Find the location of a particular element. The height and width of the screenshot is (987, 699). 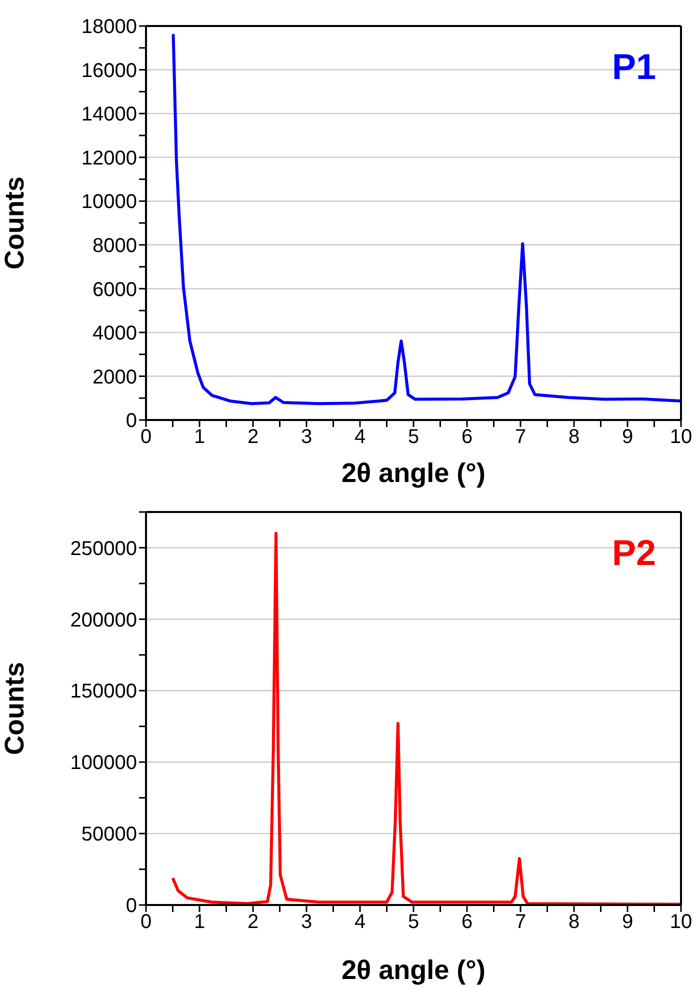

y-tick-label: 2000 is located at coordinates (114, 377).